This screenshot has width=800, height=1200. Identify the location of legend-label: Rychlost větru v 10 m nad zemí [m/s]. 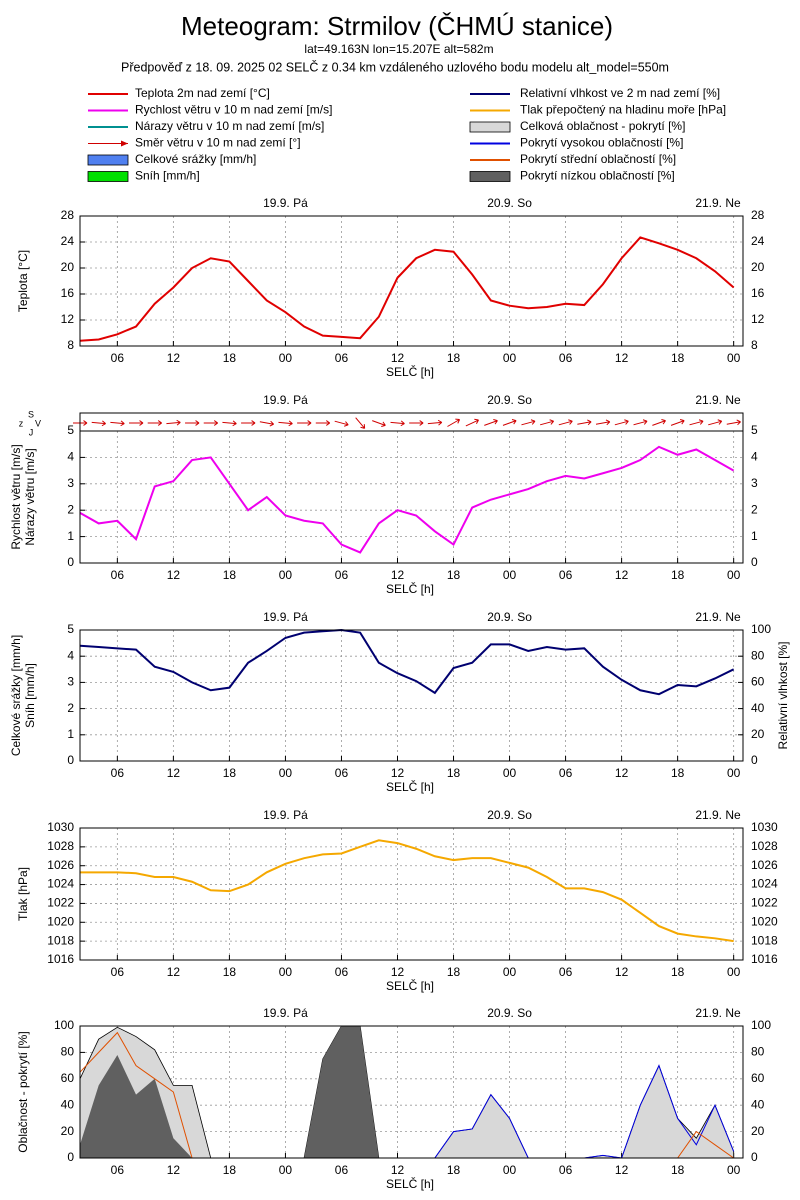
(233, 110).